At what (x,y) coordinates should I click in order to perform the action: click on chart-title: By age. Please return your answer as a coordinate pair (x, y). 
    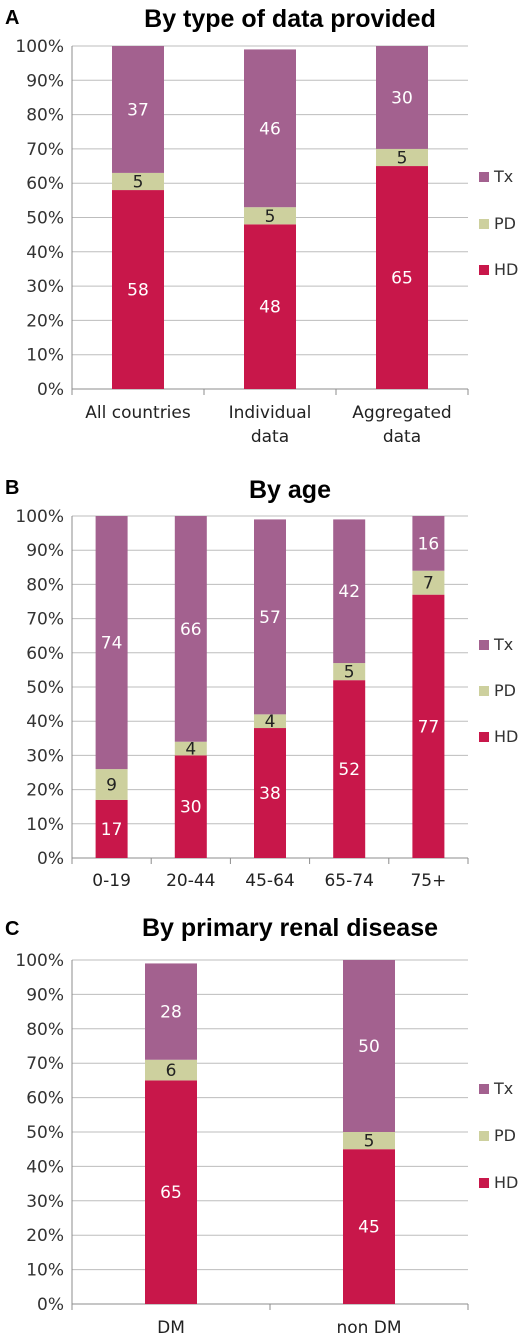
    Looking at the image, I should click on (290, 490).